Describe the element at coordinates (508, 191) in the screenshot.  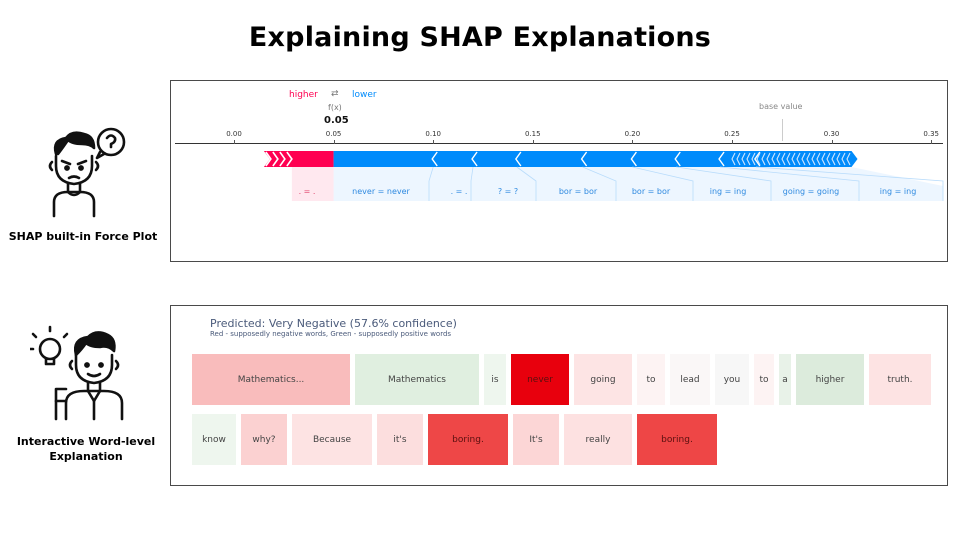
I see `feature-label: ? = ?` at that location.